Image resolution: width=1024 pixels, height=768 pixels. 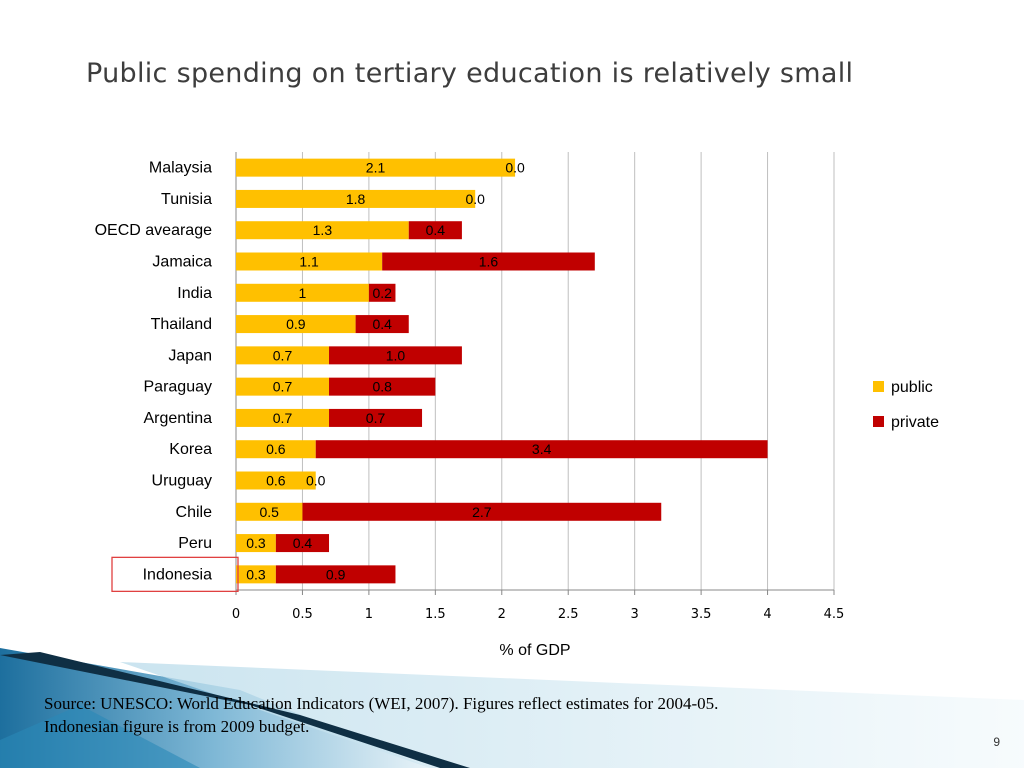 I want to click on data-label-private: 2.7, so click(x=482, y=512).